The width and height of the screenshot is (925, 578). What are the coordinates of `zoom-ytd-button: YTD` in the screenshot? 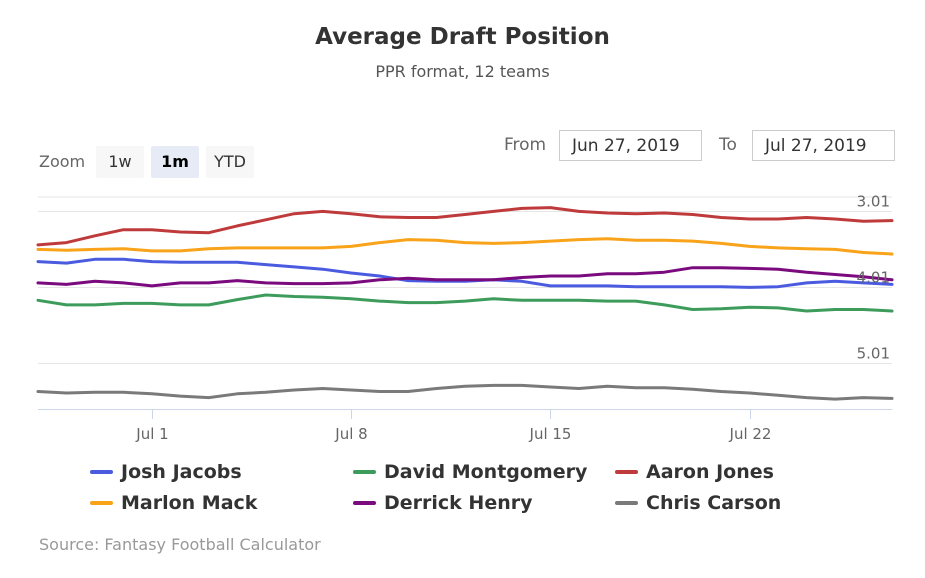 It's located at (230, 162).